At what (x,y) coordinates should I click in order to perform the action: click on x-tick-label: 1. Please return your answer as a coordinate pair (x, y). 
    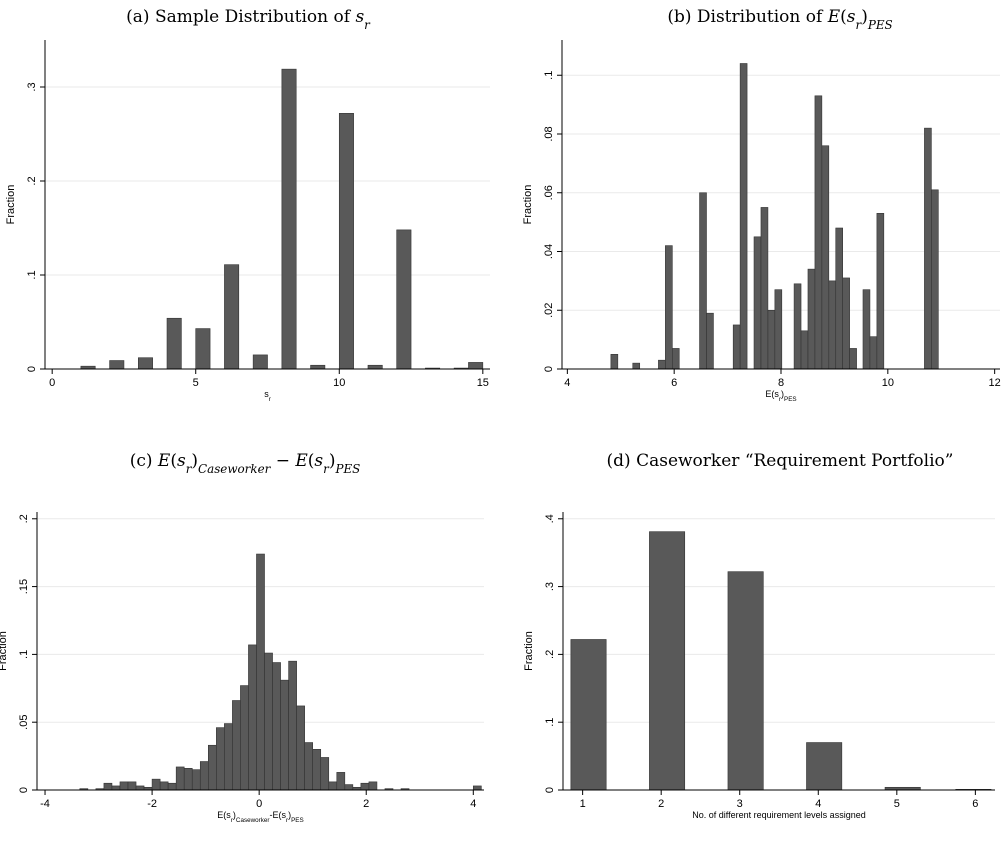
    Looking at the image, I should click on (583, 804).